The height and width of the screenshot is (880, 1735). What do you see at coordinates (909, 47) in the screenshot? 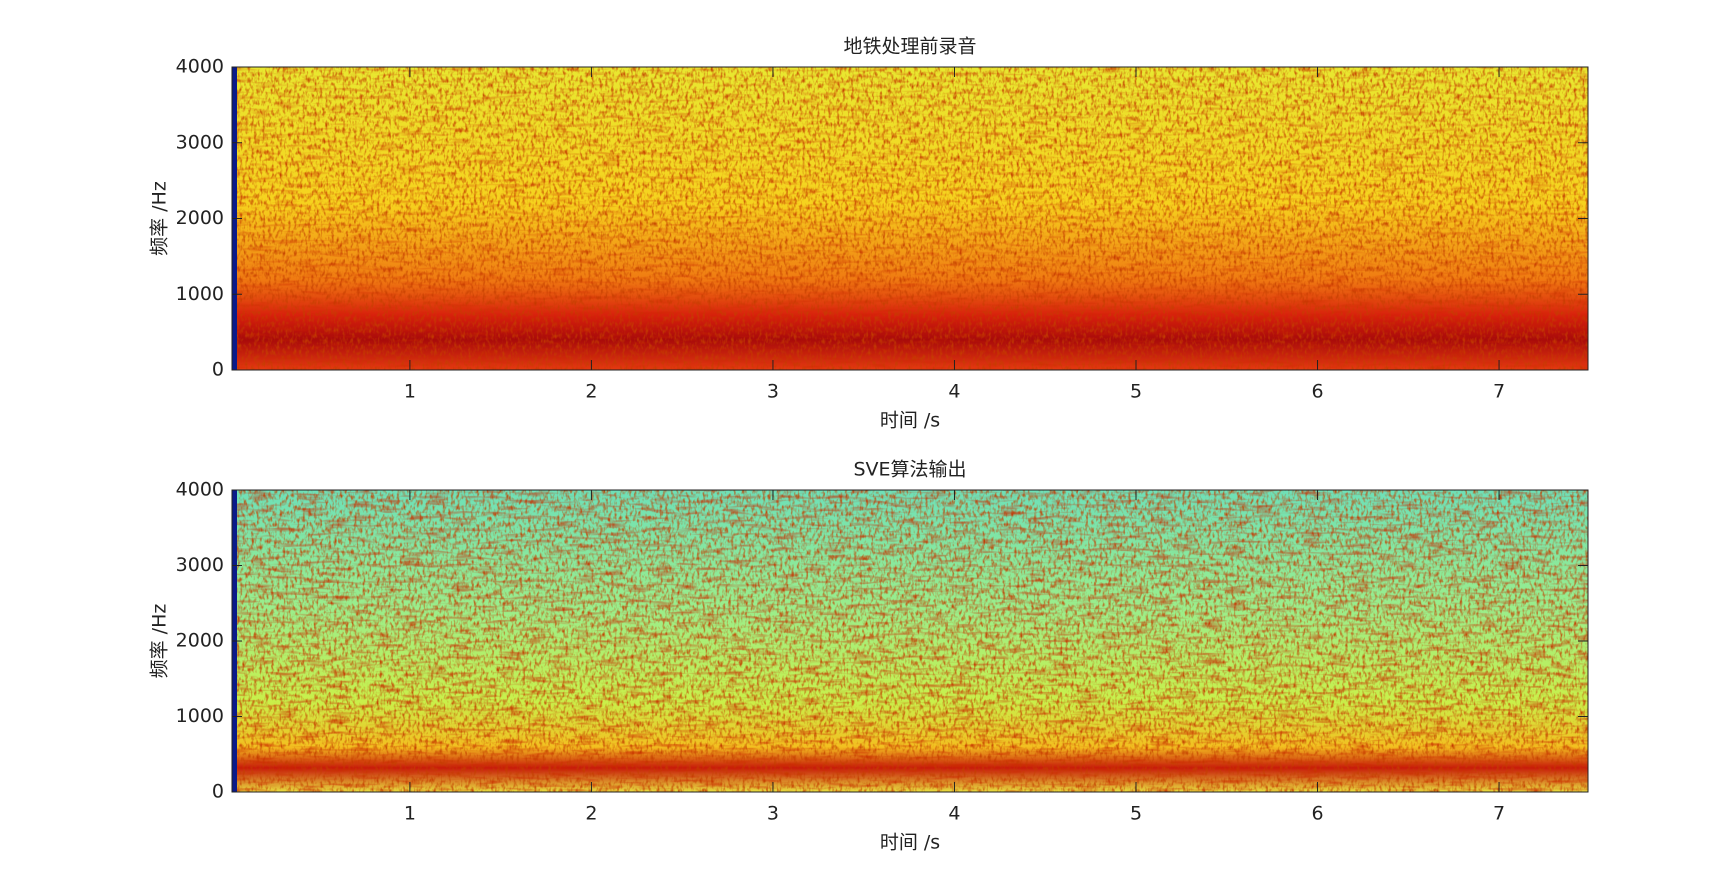
I see `chart-title: 地铁处理前录音` at bounding box center [909, 47].